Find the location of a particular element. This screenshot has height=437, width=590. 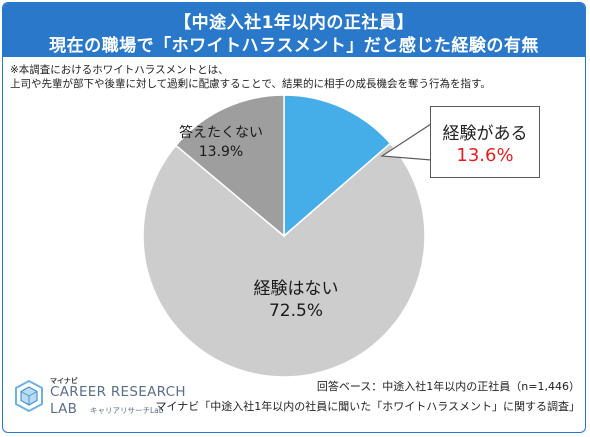

logo-brand-top: マイナビ is located at coordinates (64, 381).